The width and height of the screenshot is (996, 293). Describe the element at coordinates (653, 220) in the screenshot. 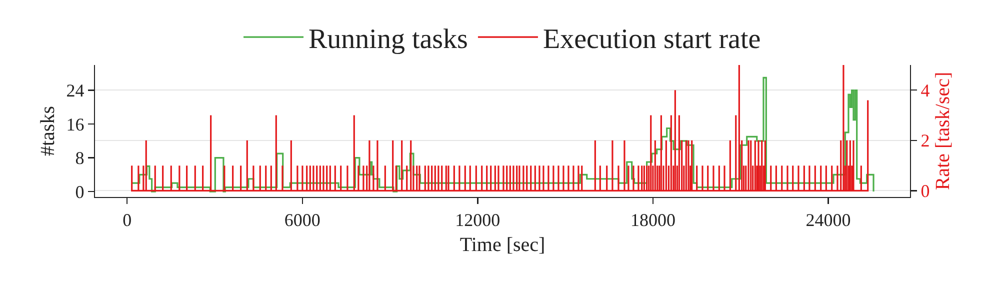

I see `x-tick-label: 18000` at that location.